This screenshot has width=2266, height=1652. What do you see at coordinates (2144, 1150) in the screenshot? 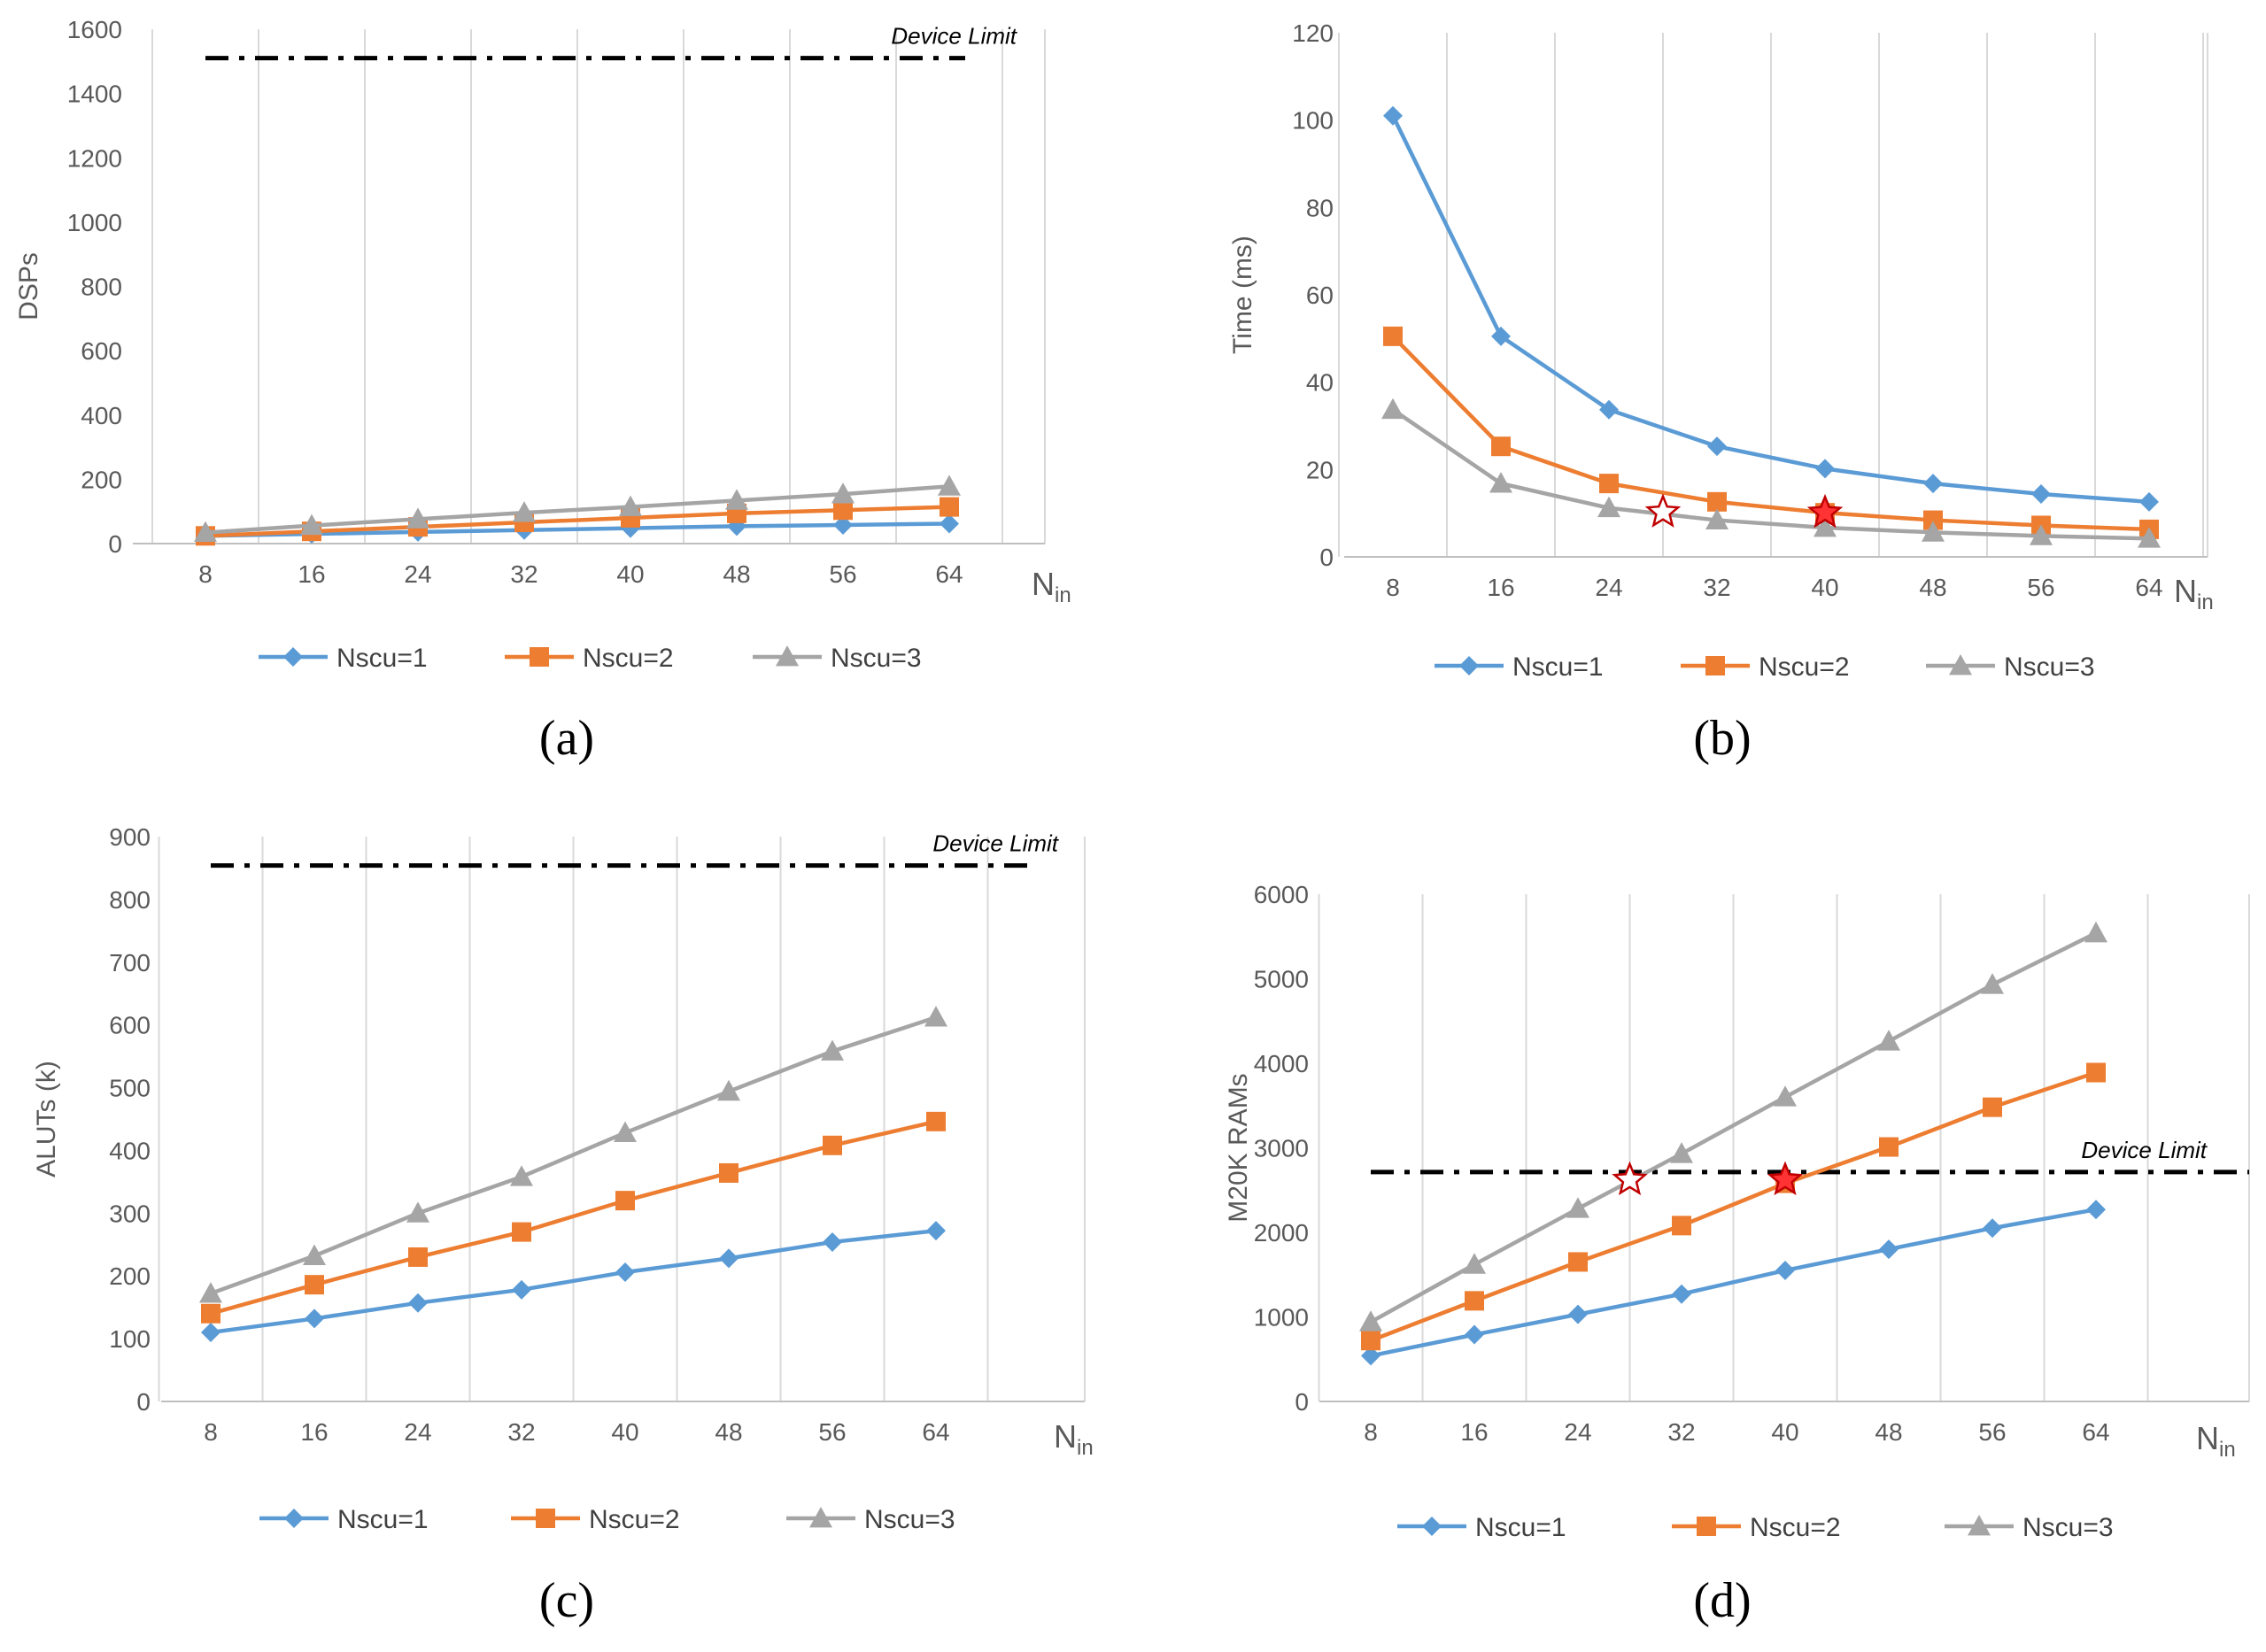
I see `device-limit-label: Device Limit` at bounding box center [2144, 1150].